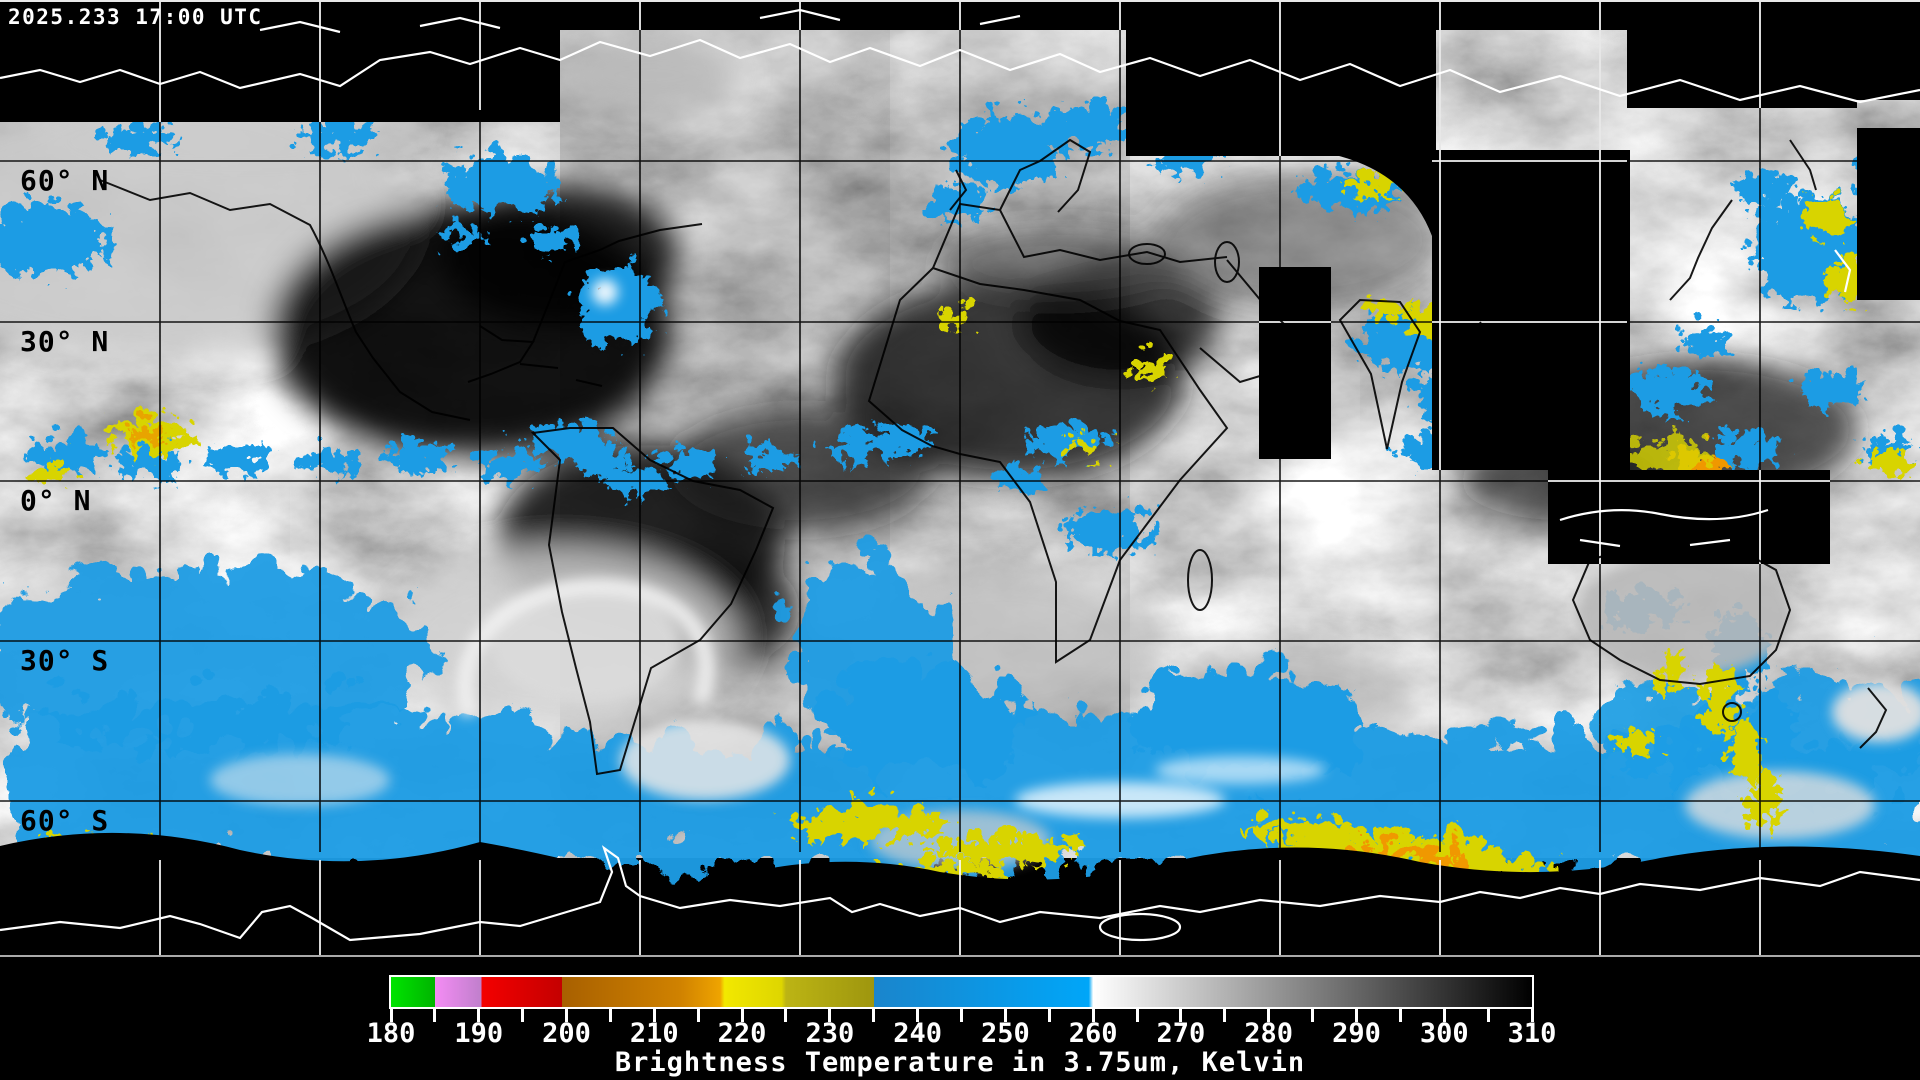 This screenshot has height=1080, width=1920. What do you see at coordinates (65, 820) in the screenshot?
I see `latitude-label: 60° S` at bounding box center [65, 820].